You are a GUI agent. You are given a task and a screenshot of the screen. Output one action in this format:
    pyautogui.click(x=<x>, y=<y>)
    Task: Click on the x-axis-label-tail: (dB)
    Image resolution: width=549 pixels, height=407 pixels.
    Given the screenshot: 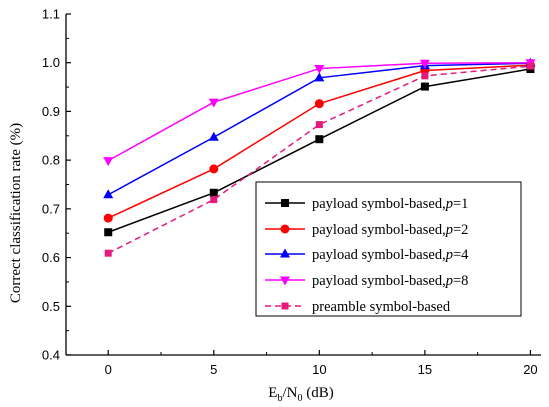 What is the action you would take?
    pyautogui.click(x=317, y=393)
    